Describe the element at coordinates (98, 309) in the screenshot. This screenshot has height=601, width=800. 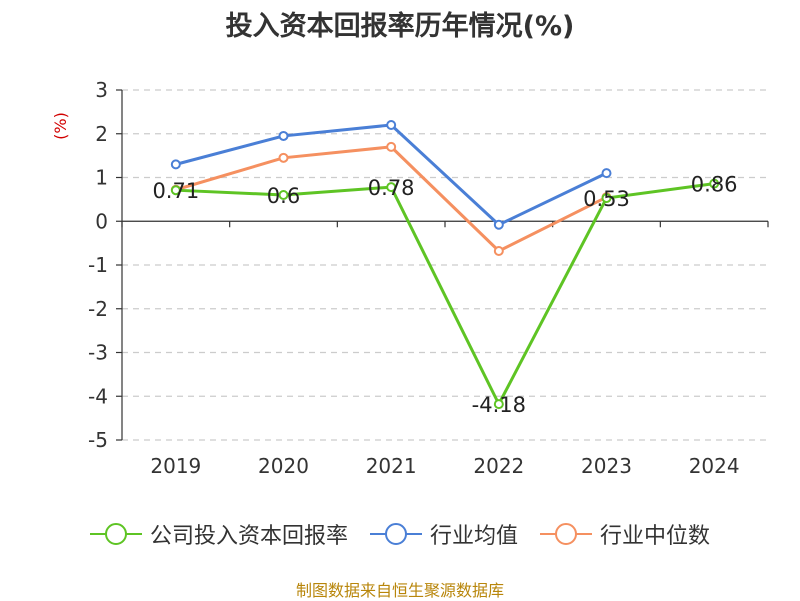
I see `y-tick-label: -2` at that location.